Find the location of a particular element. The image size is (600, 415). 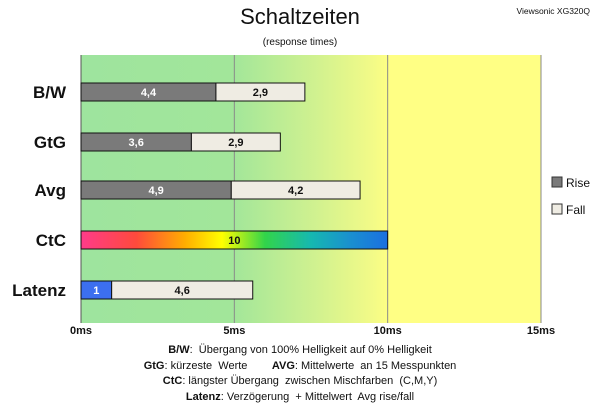

bar-rise-label-0: 4,4 is located at coordinates (149, 93).